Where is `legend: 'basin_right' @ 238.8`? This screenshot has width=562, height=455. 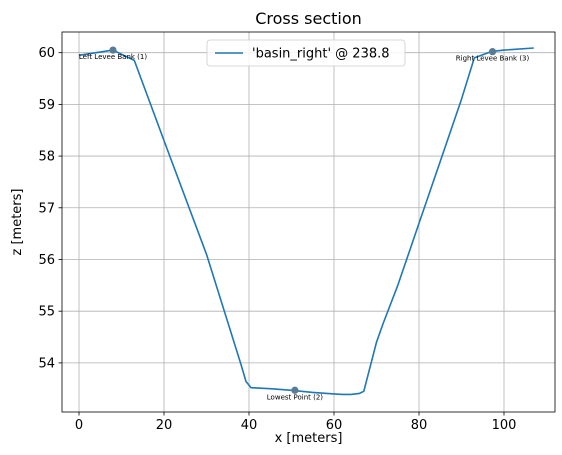 legend: 'basin_right' @ 238.8 is located at coordinates (306, 53).